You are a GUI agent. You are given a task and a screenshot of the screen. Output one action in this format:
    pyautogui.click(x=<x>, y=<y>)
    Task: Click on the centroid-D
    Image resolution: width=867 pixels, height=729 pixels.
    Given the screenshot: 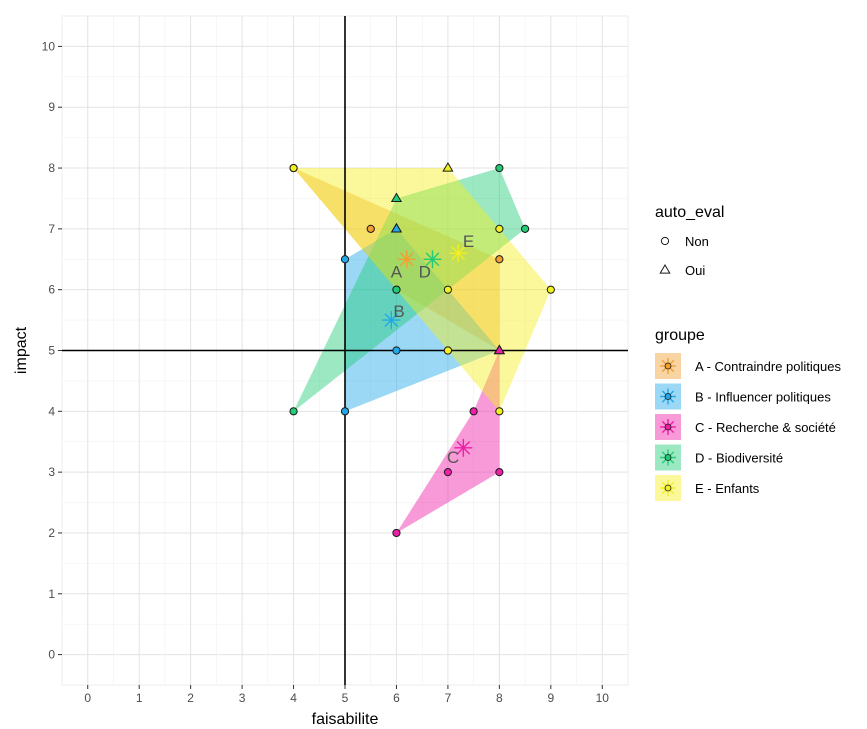 What is the action you would take?
    pyautogui.click(x=432, y=259)
    